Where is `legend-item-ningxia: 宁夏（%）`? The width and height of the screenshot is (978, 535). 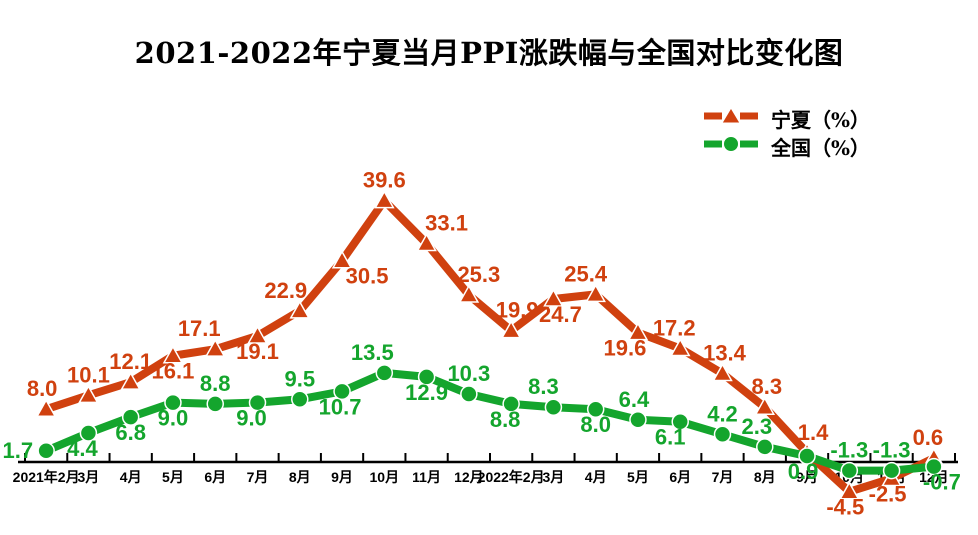
legend-item-ningxia: 宁夏（%） is located at coordinates (787, 119).